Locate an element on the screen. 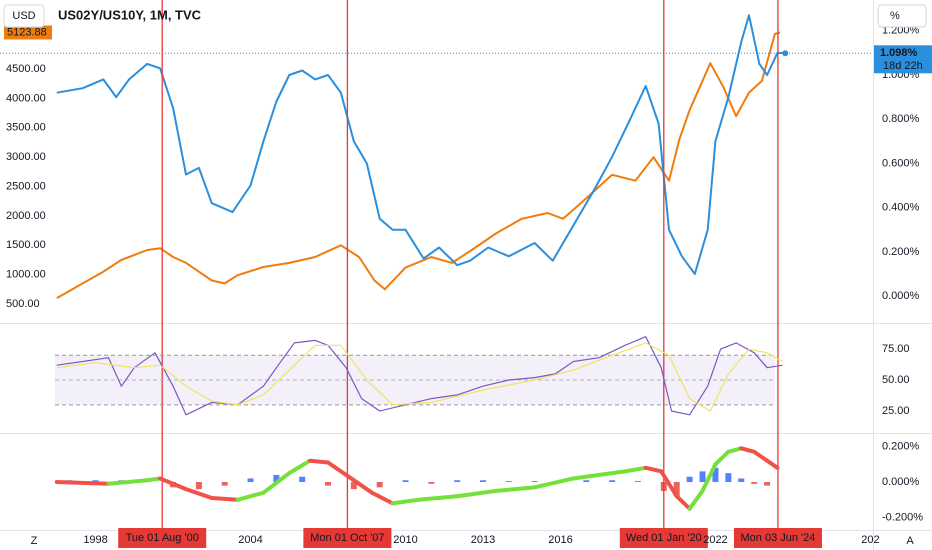 The height and width of the screenshot is (550, 932). y-tick-label: 0.000% is located at coordinates (901, 482).